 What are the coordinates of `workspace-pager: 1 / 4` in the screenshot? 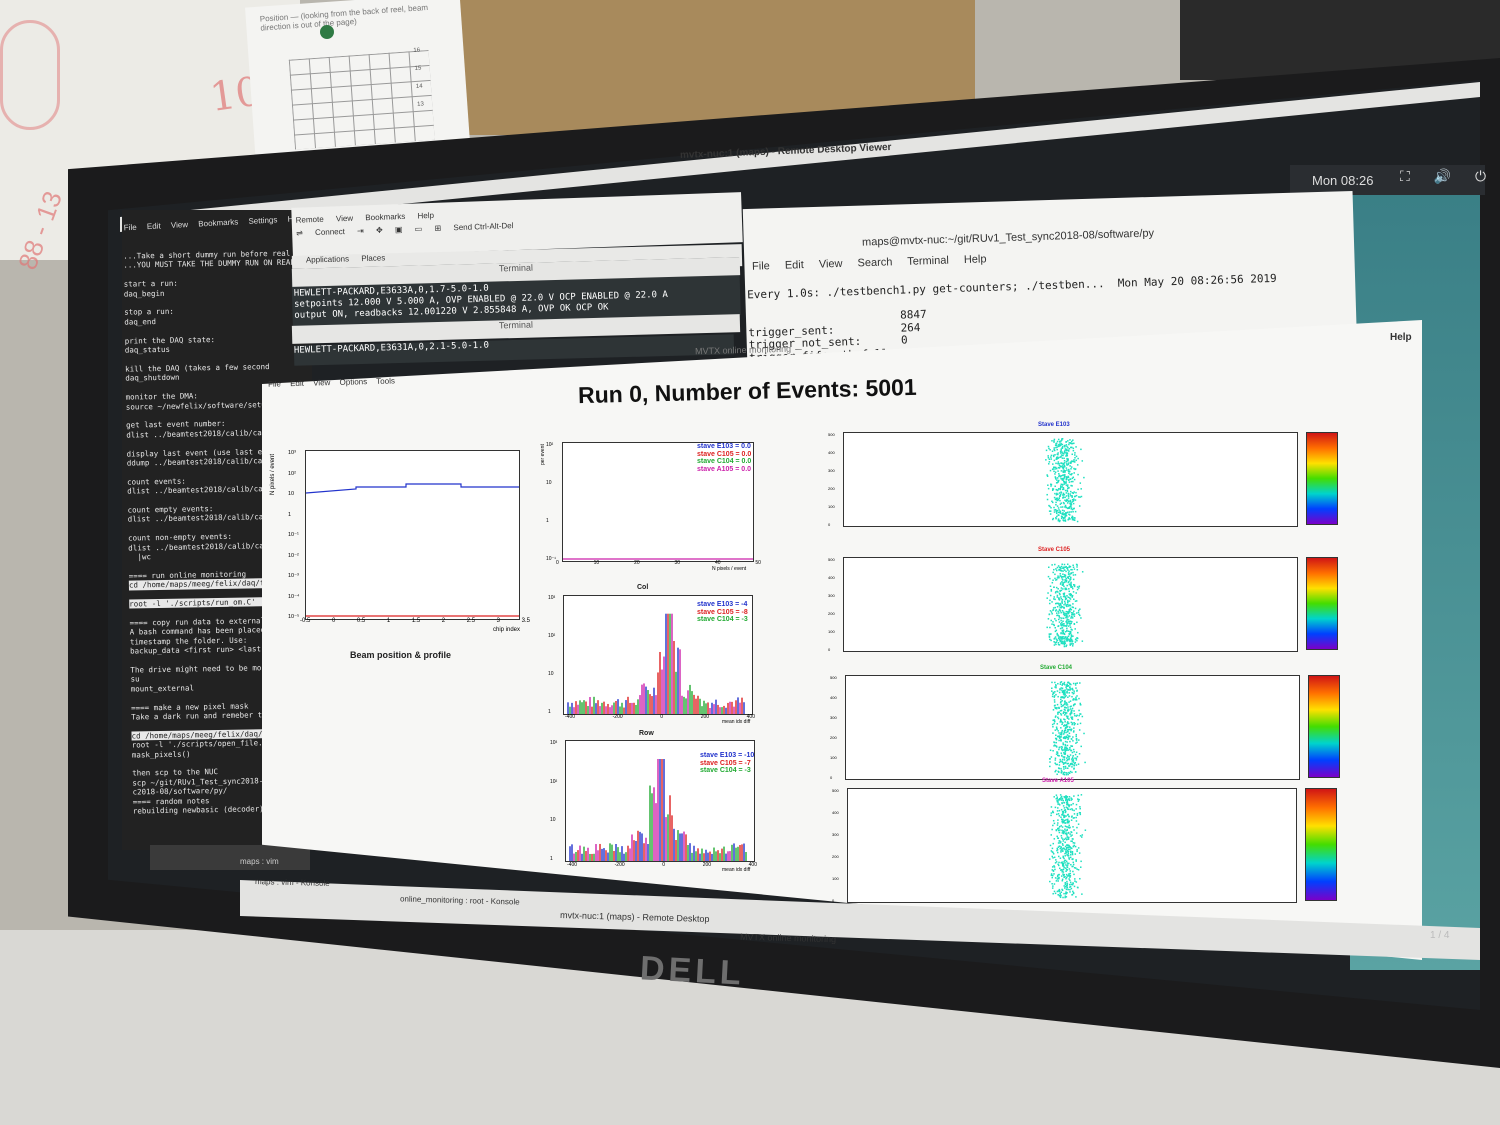 It's located at (1440, 935).